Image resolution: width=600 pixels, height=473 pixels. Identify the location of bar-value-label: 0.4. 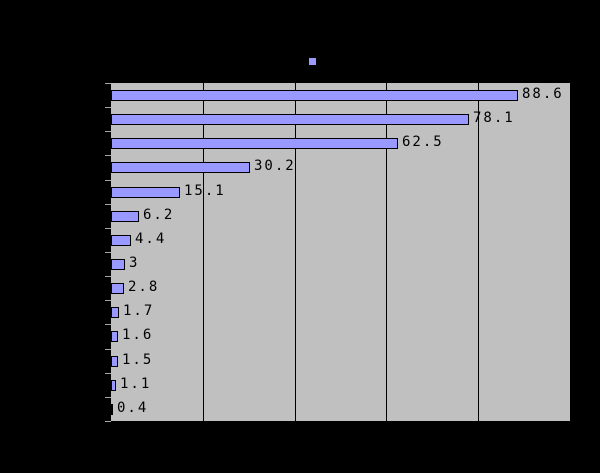
(133, 408).